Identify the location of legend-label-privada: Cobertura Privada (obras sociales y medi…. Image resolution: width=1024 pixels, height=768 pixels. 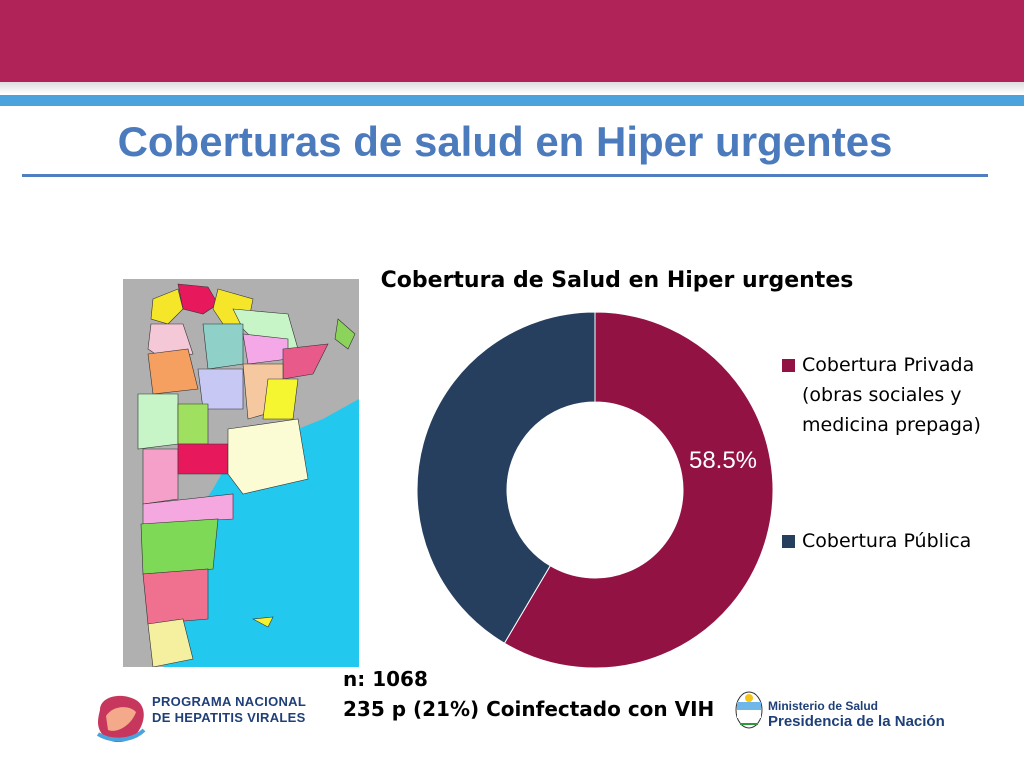
(891, 395).